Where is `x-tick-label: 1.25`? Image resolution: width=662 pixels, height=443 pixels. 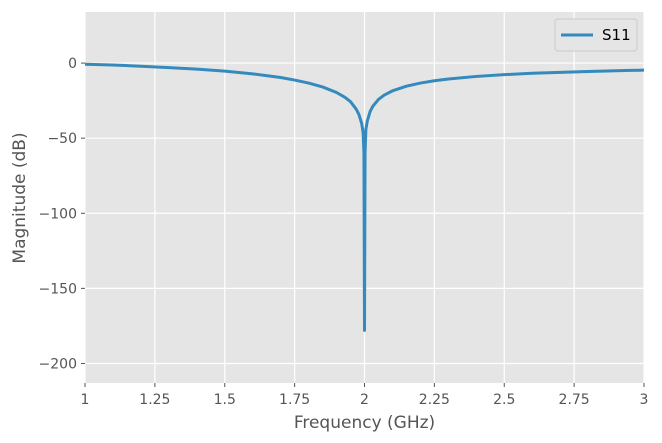
x-tick-label: 1.25 is located at coordinates (154, 400).